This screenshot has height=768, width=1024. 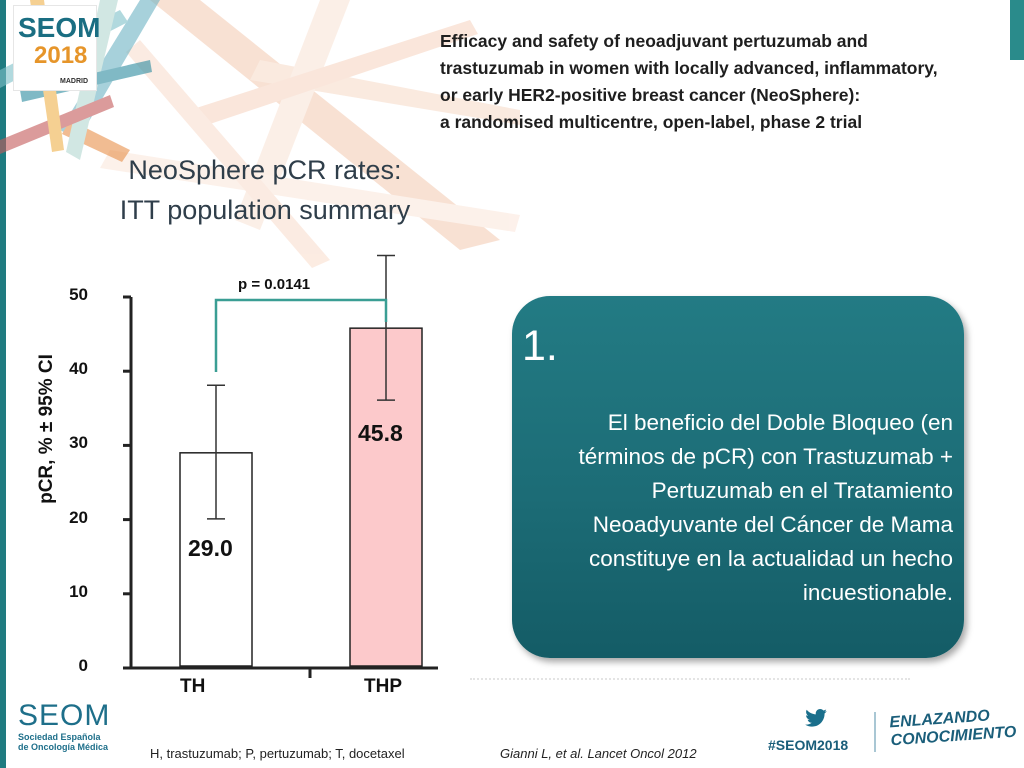 I want to click on logo-year-text: 2018, so click(x=61, y=55).